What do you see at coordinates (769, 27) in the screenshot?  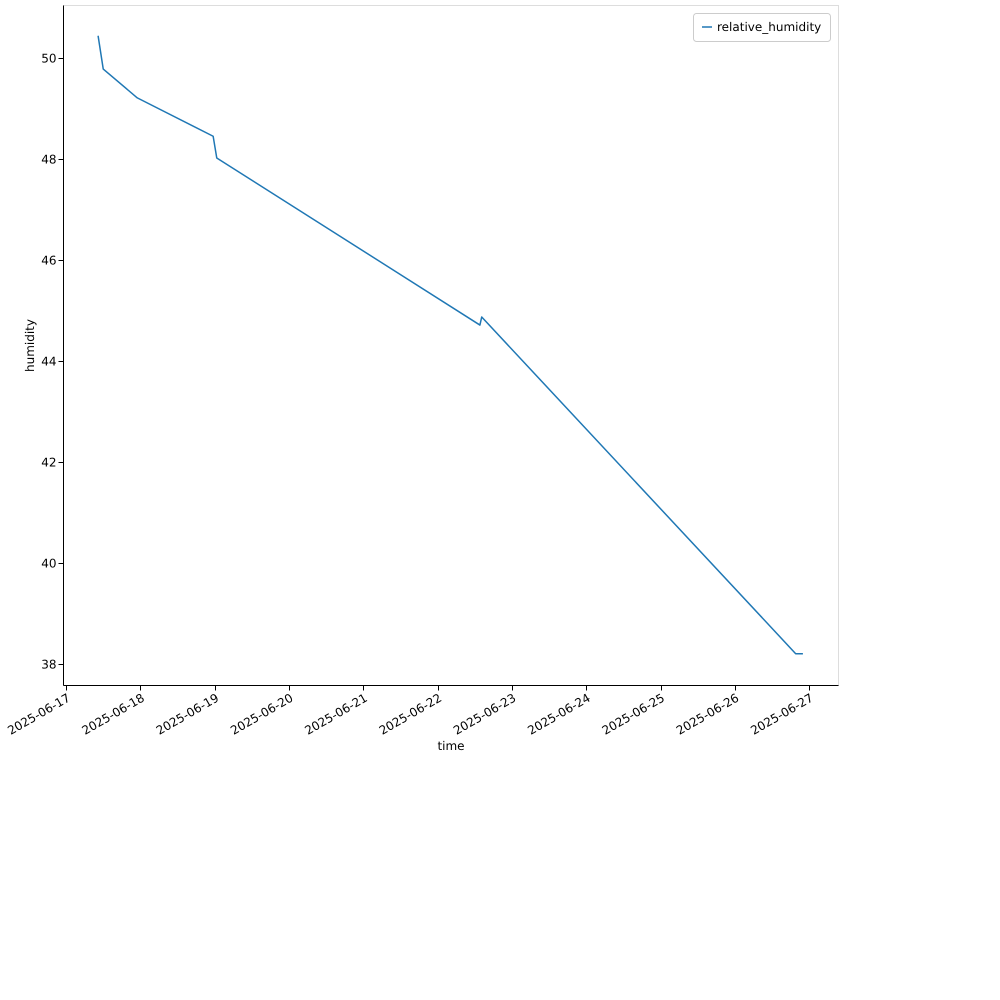 I see `legend-label: relative_humidity` at bounding box center [769, 27].